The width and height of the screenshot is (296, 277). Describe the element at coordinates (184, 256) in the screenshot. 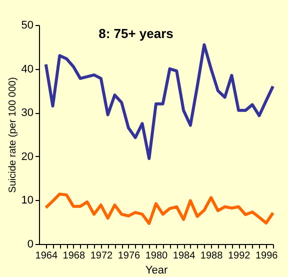

I see `x-tick-label: 1984` at that location.